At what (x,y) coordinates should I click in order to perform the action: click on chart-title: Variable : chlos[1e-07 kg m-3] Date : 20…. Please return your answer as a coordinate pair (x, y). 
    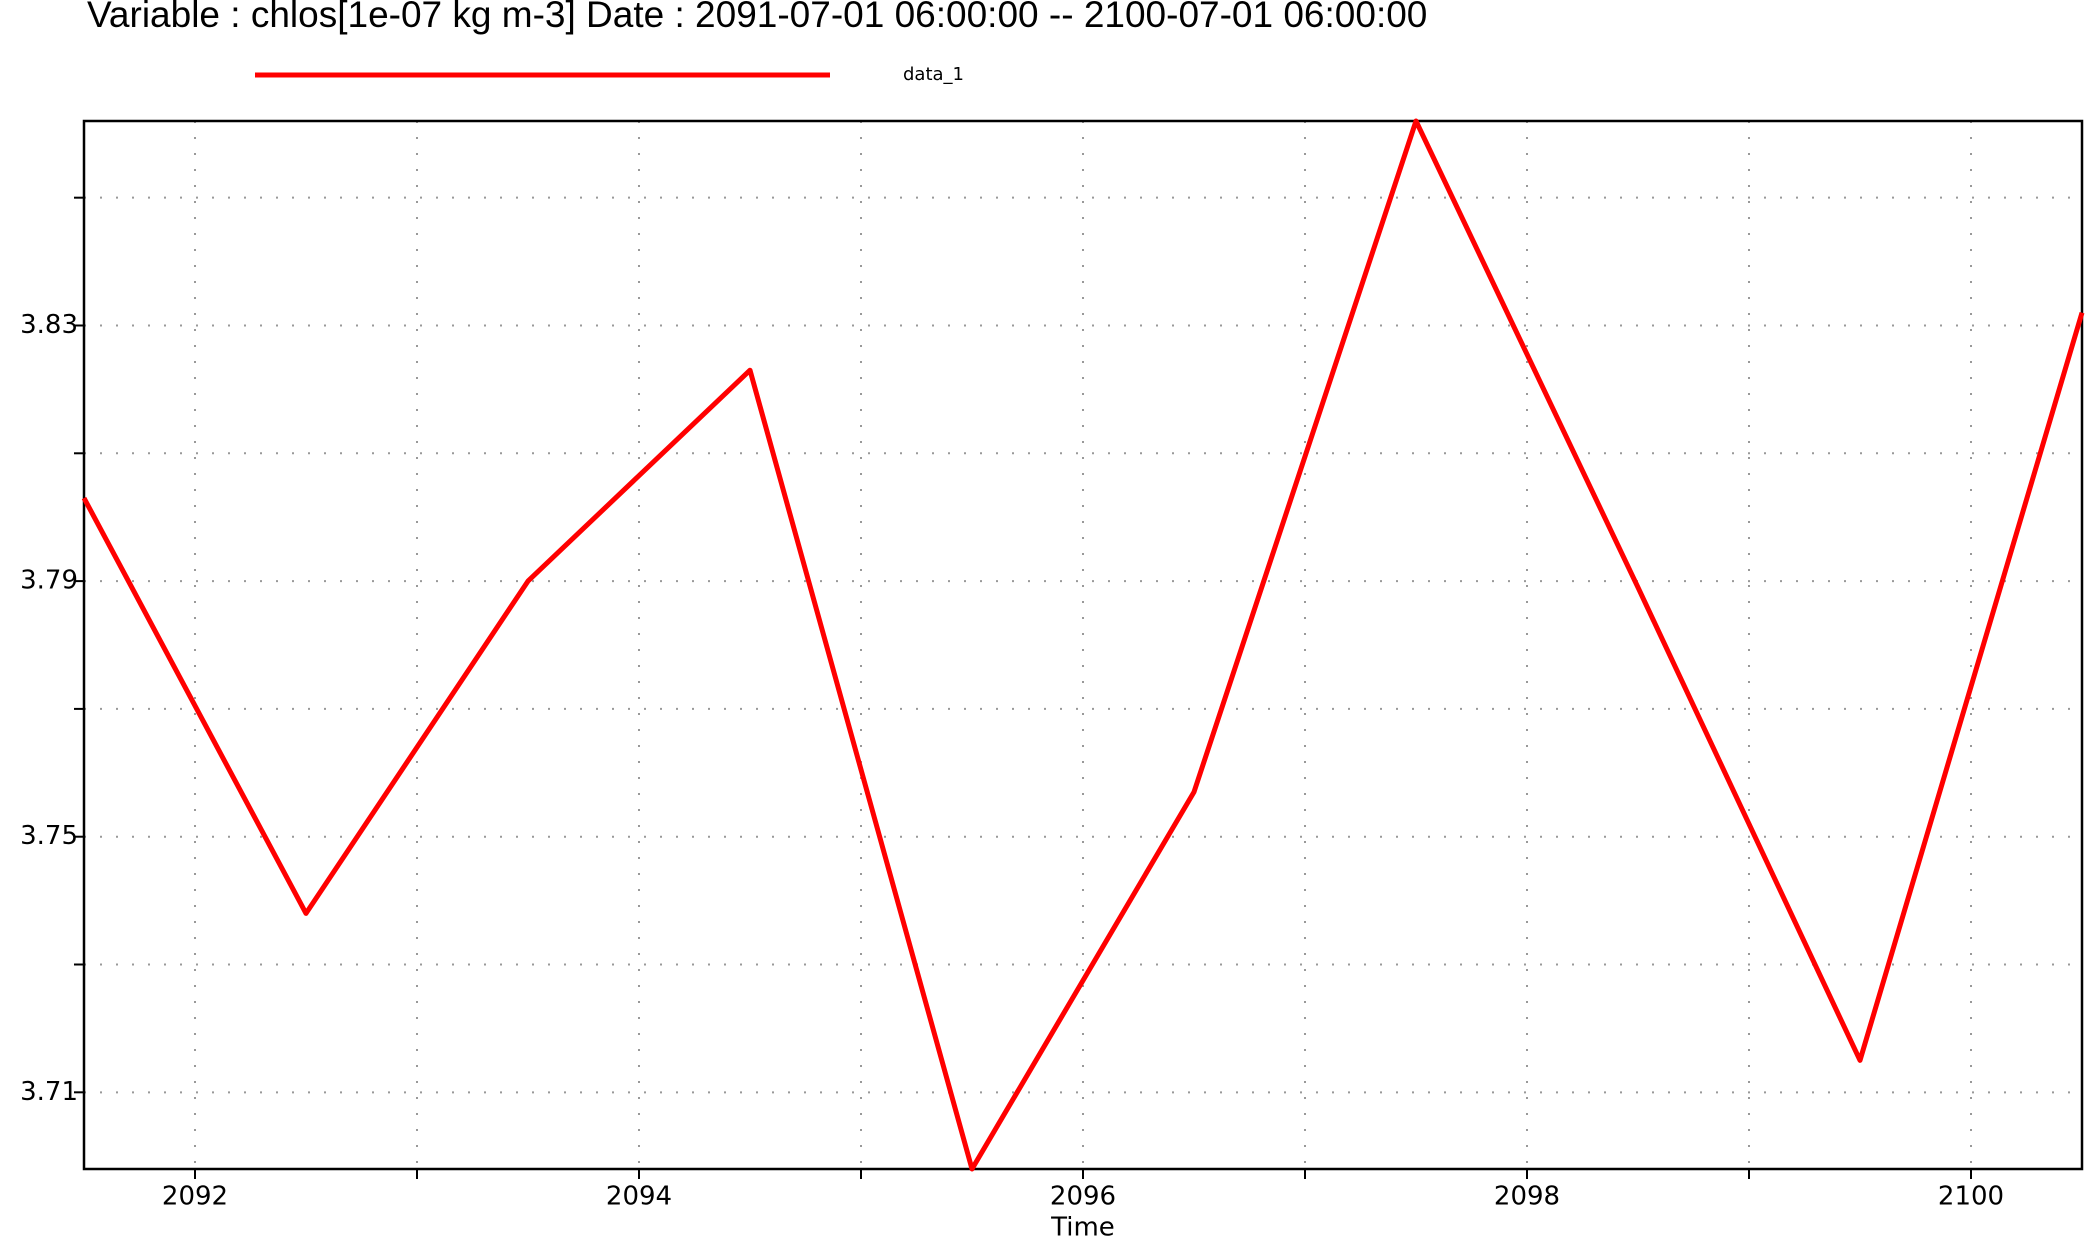
    Looking at the image, I should click on (757, 17).